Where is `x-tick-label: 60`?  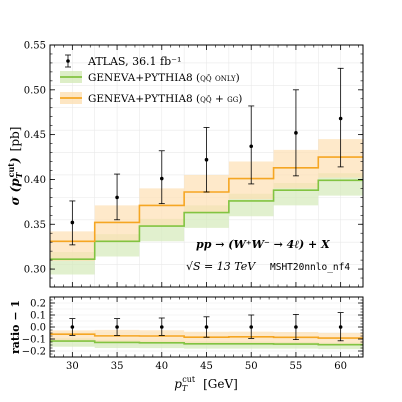 x-tick-label: 60 is located at coordinates (340, 366).